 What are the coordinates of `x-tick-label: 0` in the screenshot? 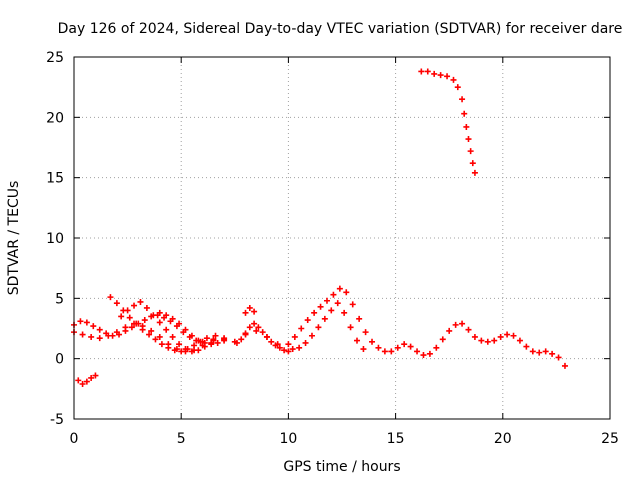 It's located at (74, 439).